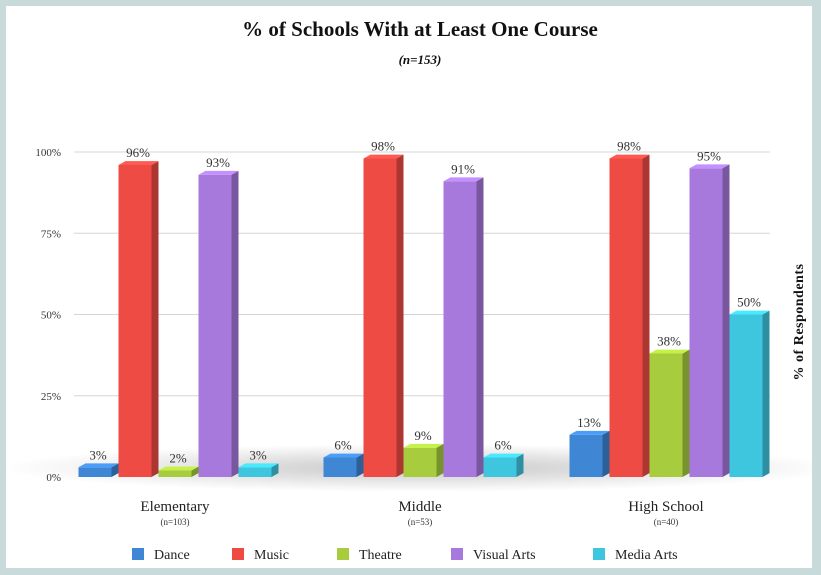  Describe the element at coordinates (420, 29) in the screenshot. I see `chart-title: % of Schools With at Least One Course` at that location.